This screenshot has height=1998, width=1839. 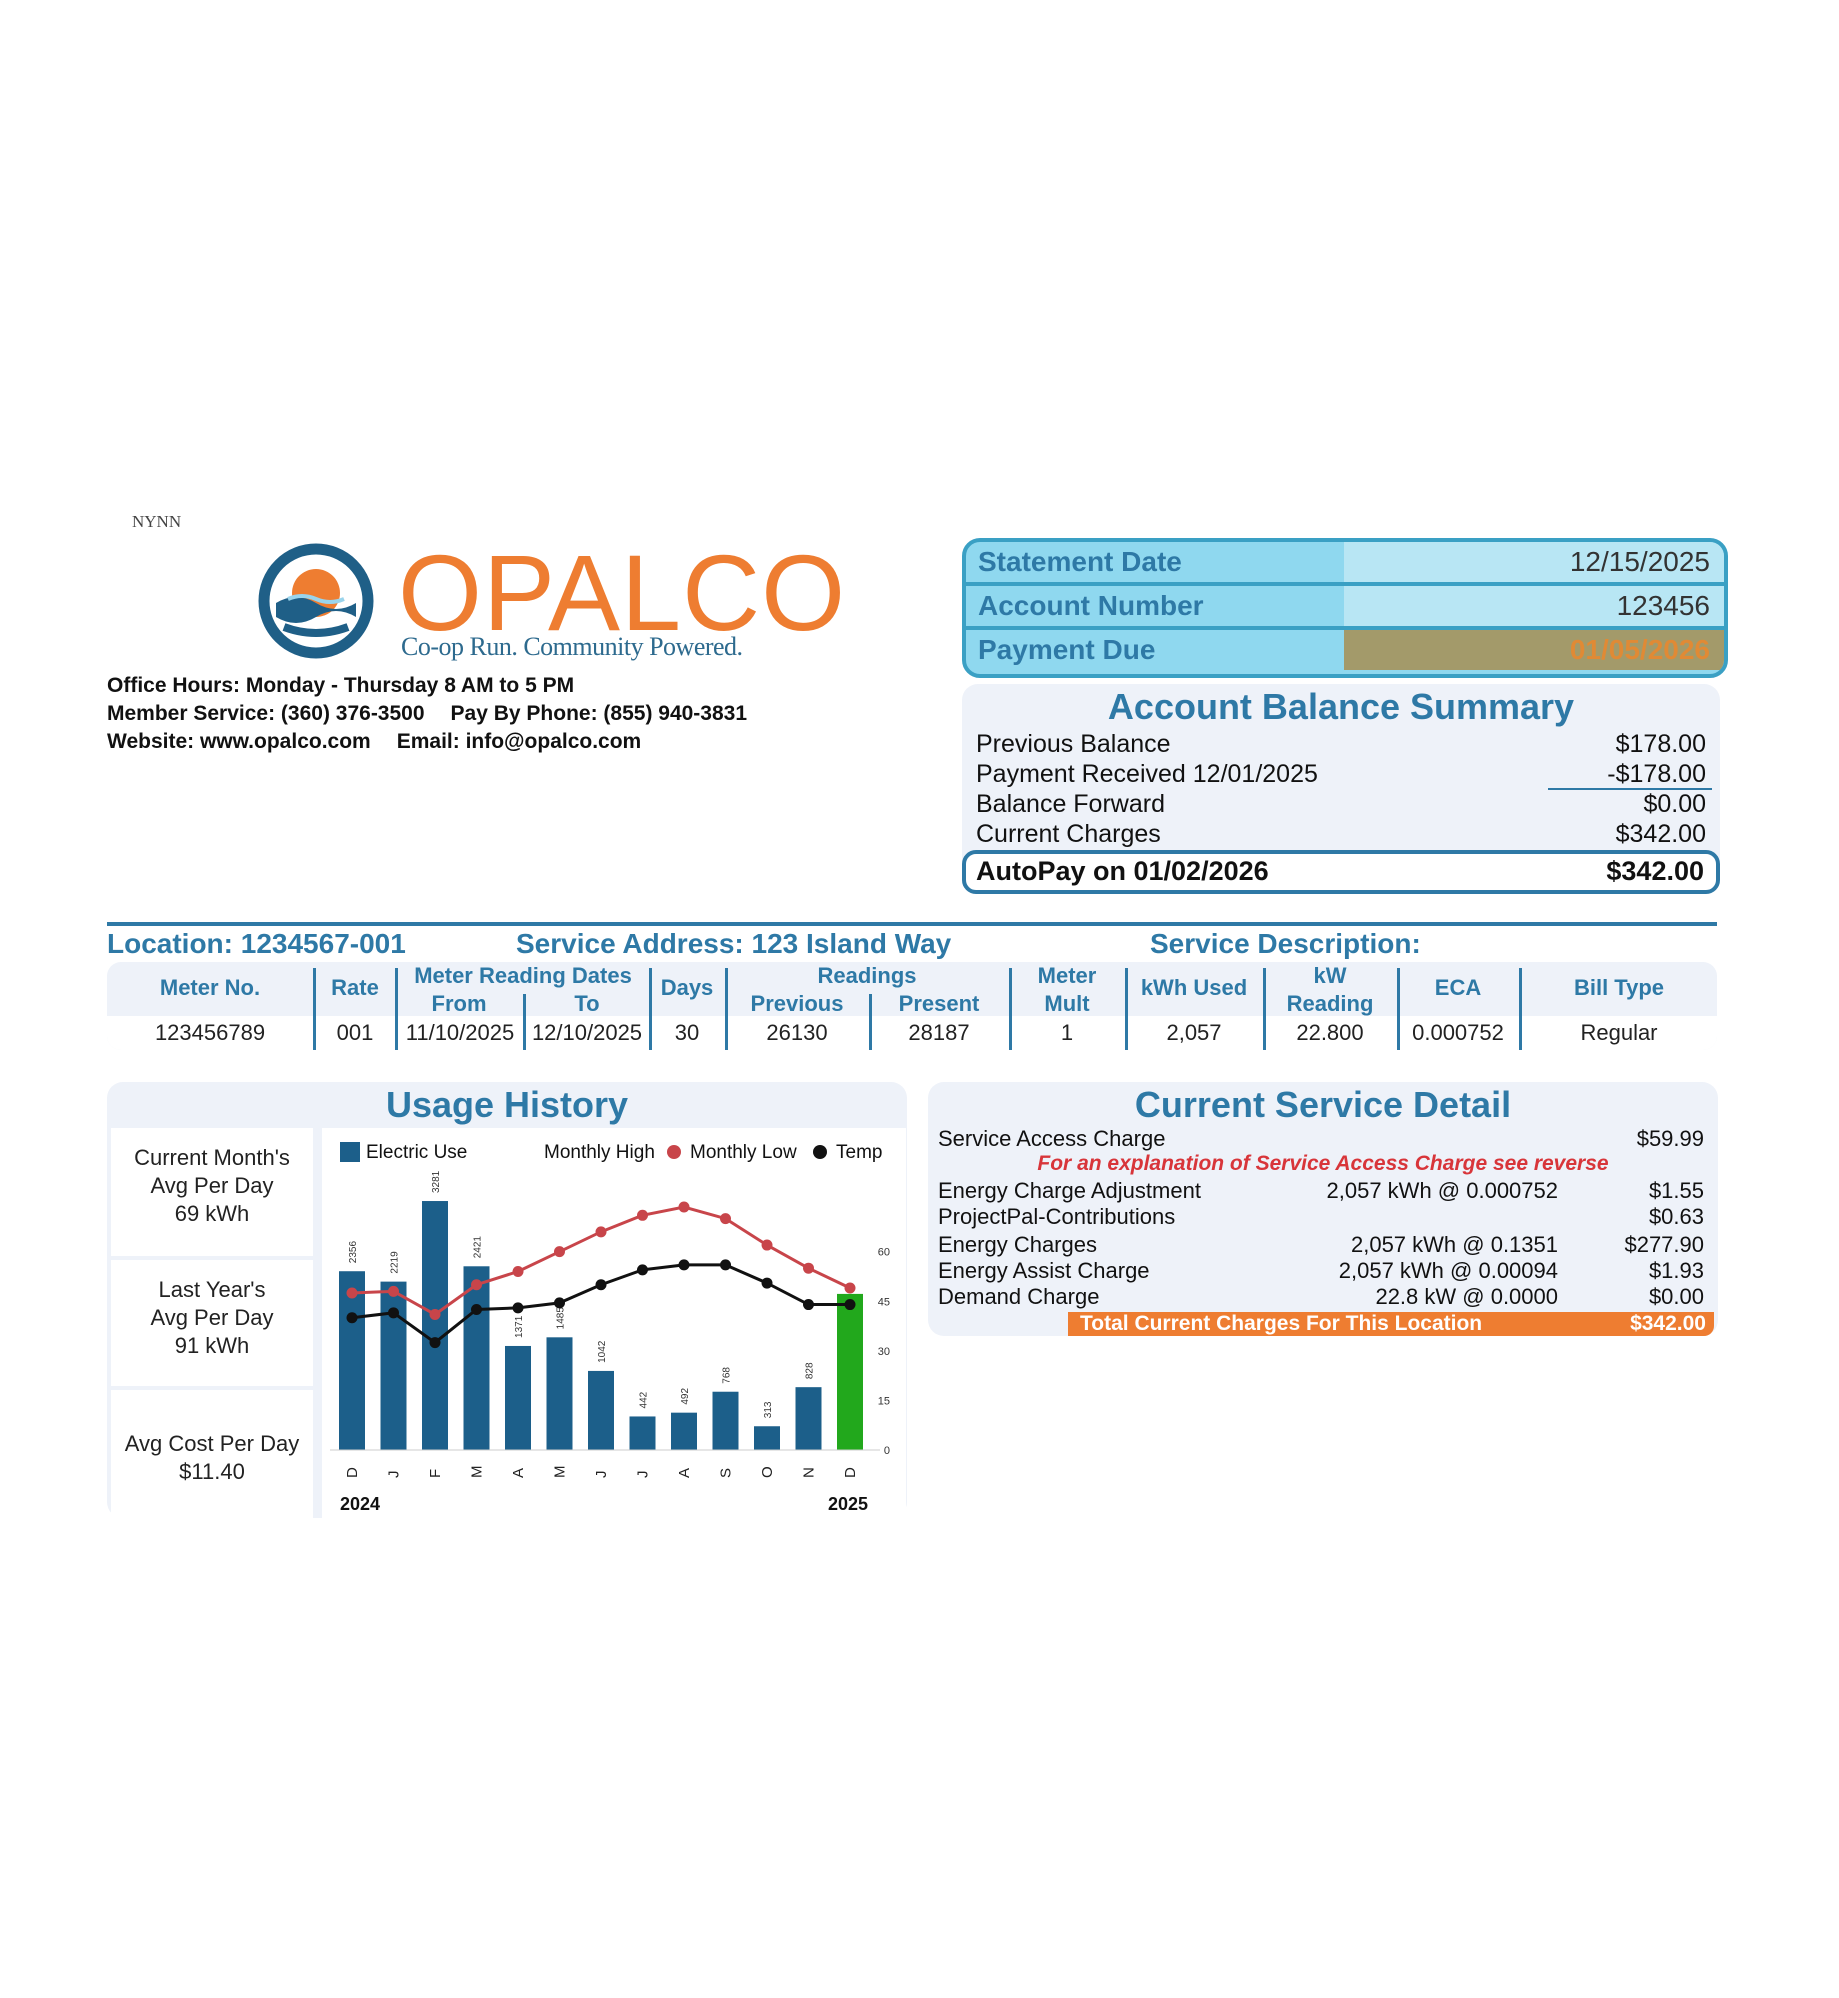 I want to click on autopay-label: AutoPay on 01/02/2026, so click(x=1122, y=871).